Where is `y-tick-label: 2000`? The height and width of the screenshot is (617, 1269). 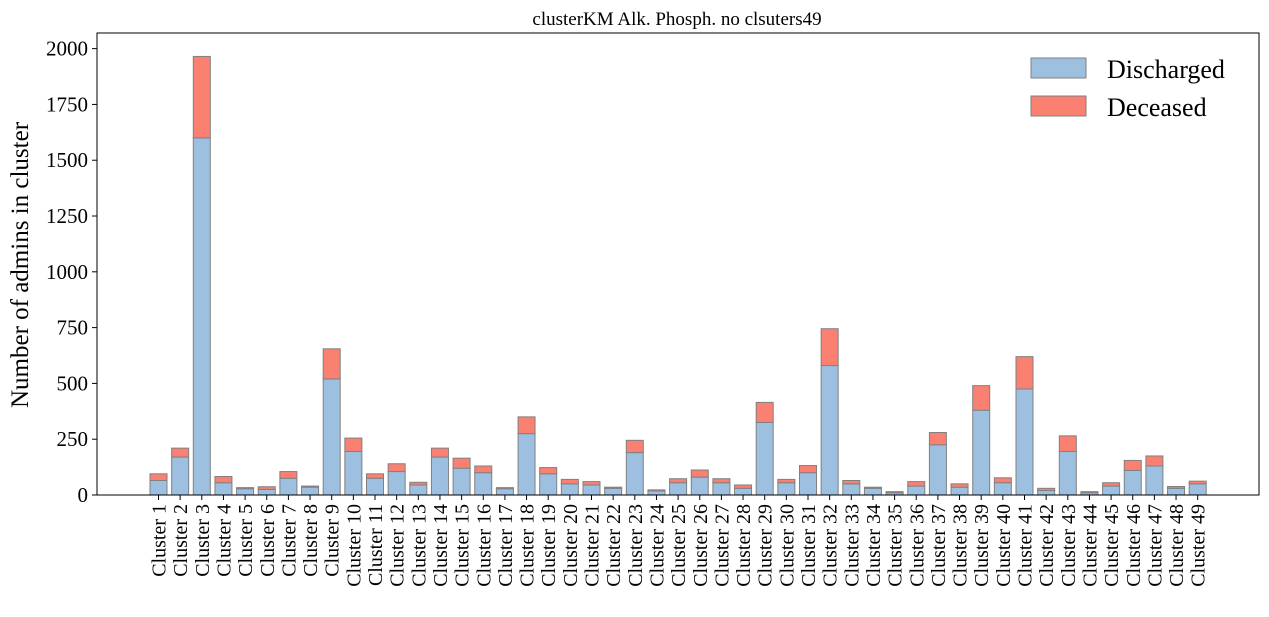 y-tick-label: 2000 is located at coordinates (67, 49).